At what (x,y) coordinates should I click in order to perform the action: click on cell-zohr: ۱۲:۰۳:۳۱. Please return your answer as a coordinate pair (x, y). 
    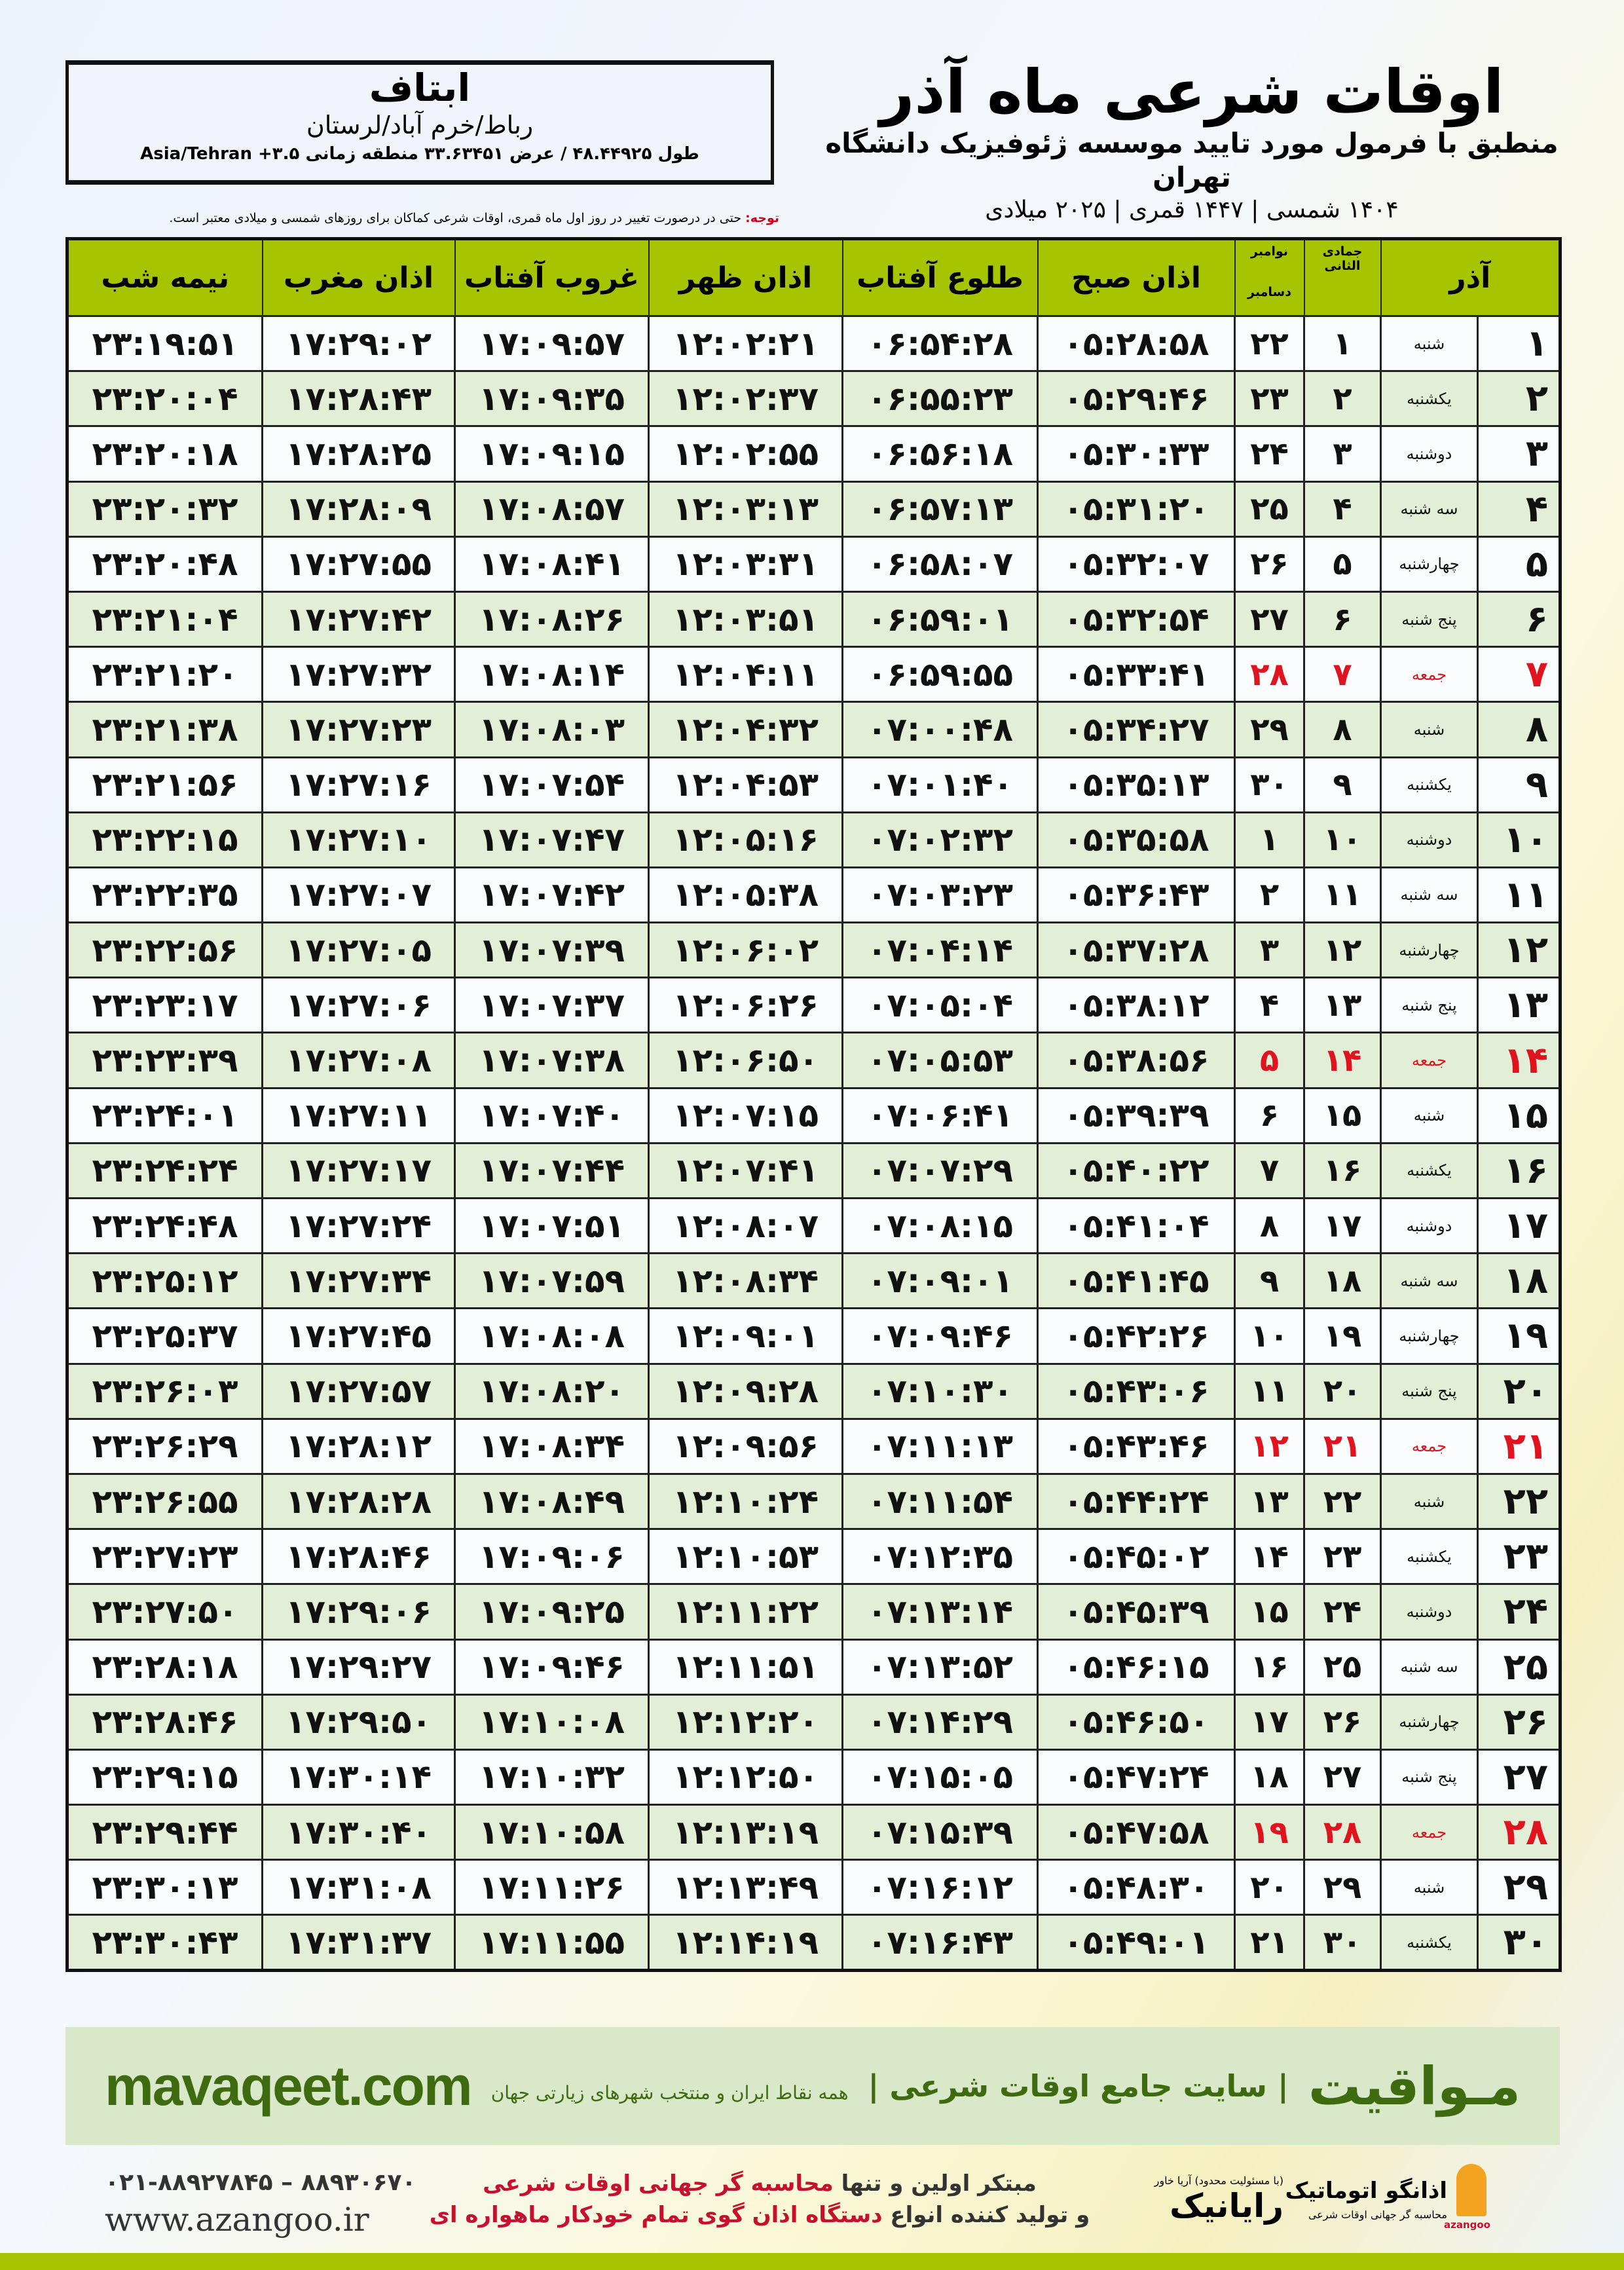
    Looking at the image, I should click on (745, 564).